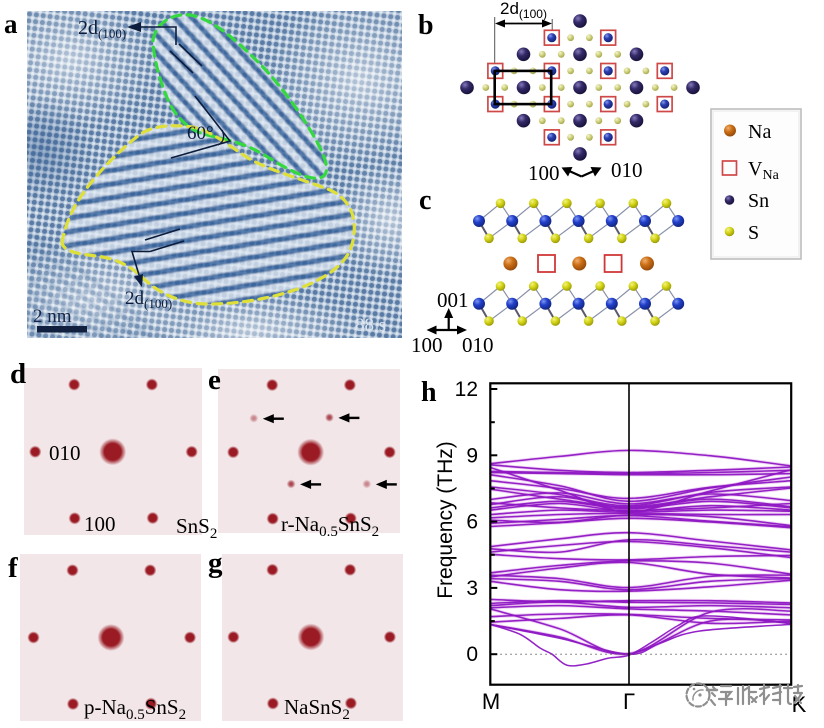  I want to click on svg-text: Γ, so click(629, 701).